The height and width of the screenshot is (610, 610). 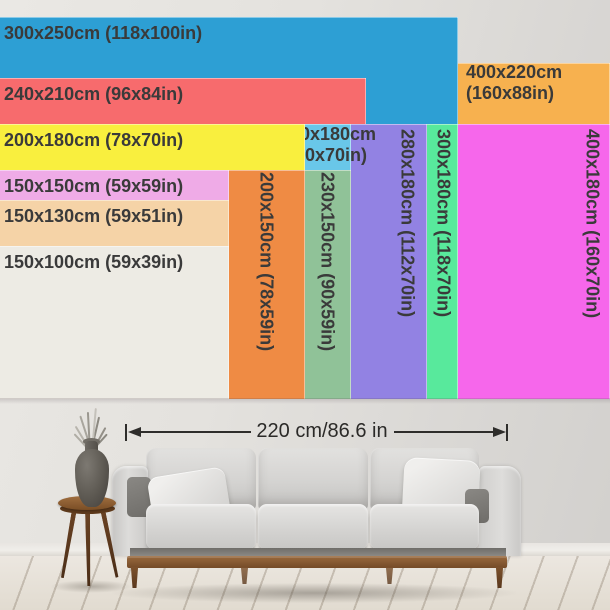 I want to click on measure-arrowhead-left, so click(x=134, y=432).